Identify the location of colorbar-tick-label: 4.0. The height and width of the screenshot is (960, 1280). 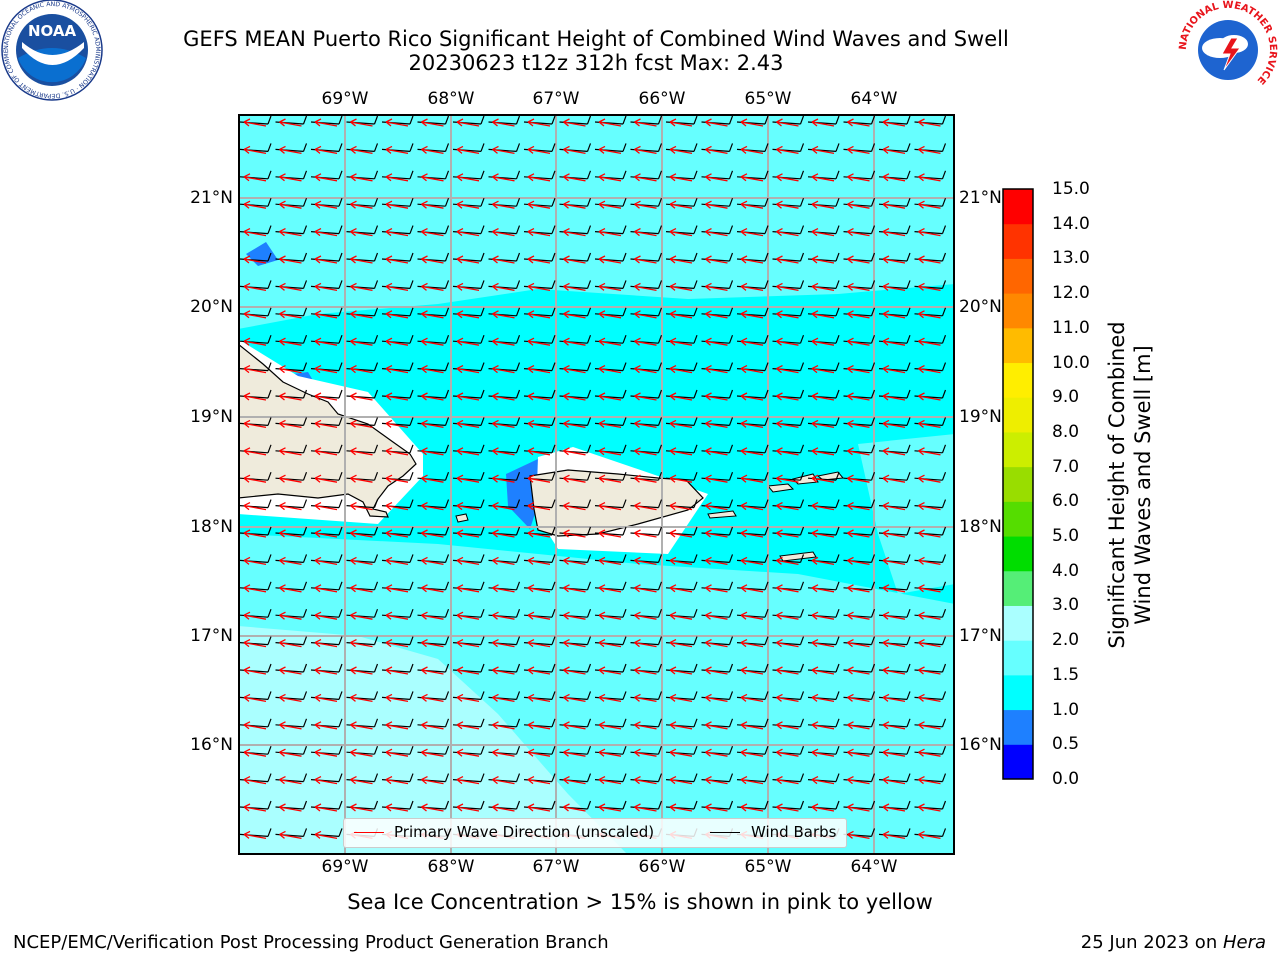
(1066, 570).